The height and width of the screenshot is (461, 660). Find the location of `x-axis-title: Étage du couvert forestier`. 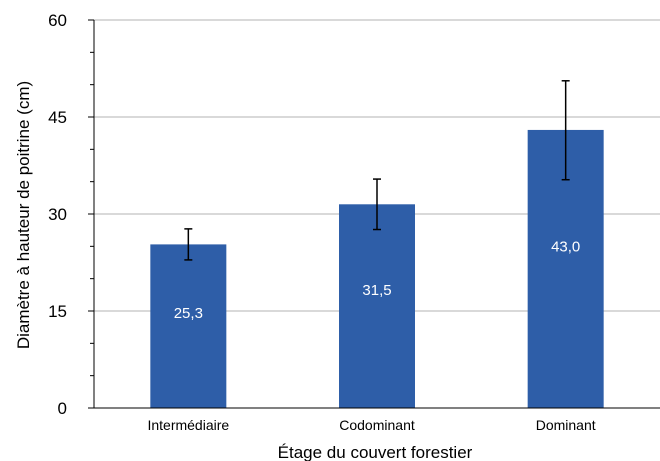

x-axis-title: Étage du couvert forestier is located at coordinates (375, 452).